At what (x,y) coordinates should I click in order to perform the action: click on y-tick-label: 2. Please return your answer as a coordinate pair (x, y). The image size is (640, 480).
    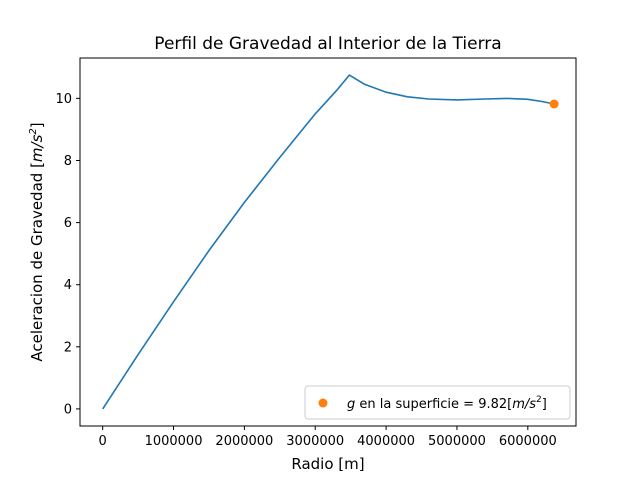
    Looking at the image, I should click on (68, 347).